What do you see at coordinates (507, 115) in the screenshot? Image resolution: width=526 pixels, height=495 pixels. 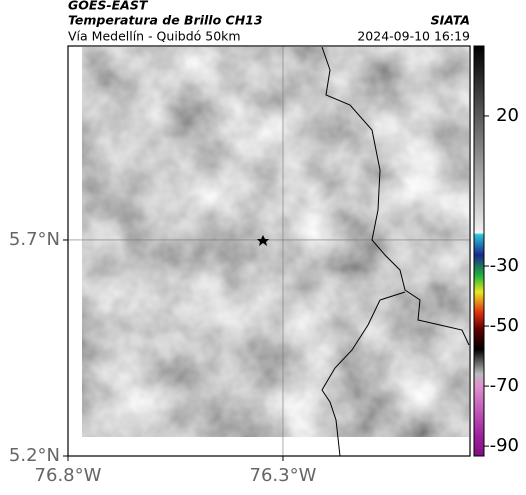 I see `colorbar-tick-label: 20` at bounding box center [507, 115].